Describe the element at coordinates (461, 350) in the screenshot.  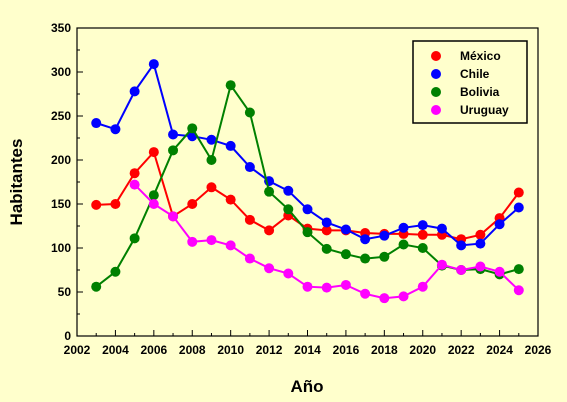
I see `x-tick-label: 2022` at that location.